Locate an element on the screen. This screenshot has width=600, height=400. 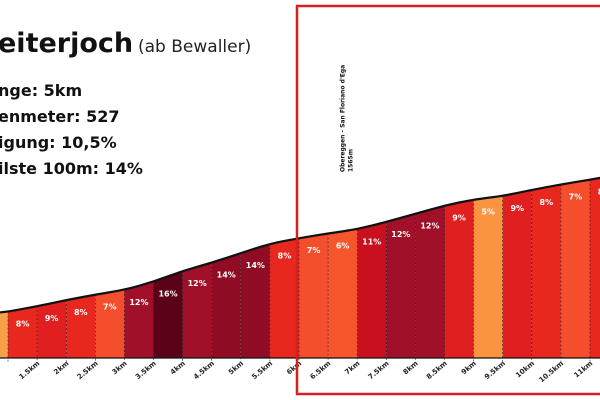
x-tick-label: 8km is located at coordinates (411, 367).